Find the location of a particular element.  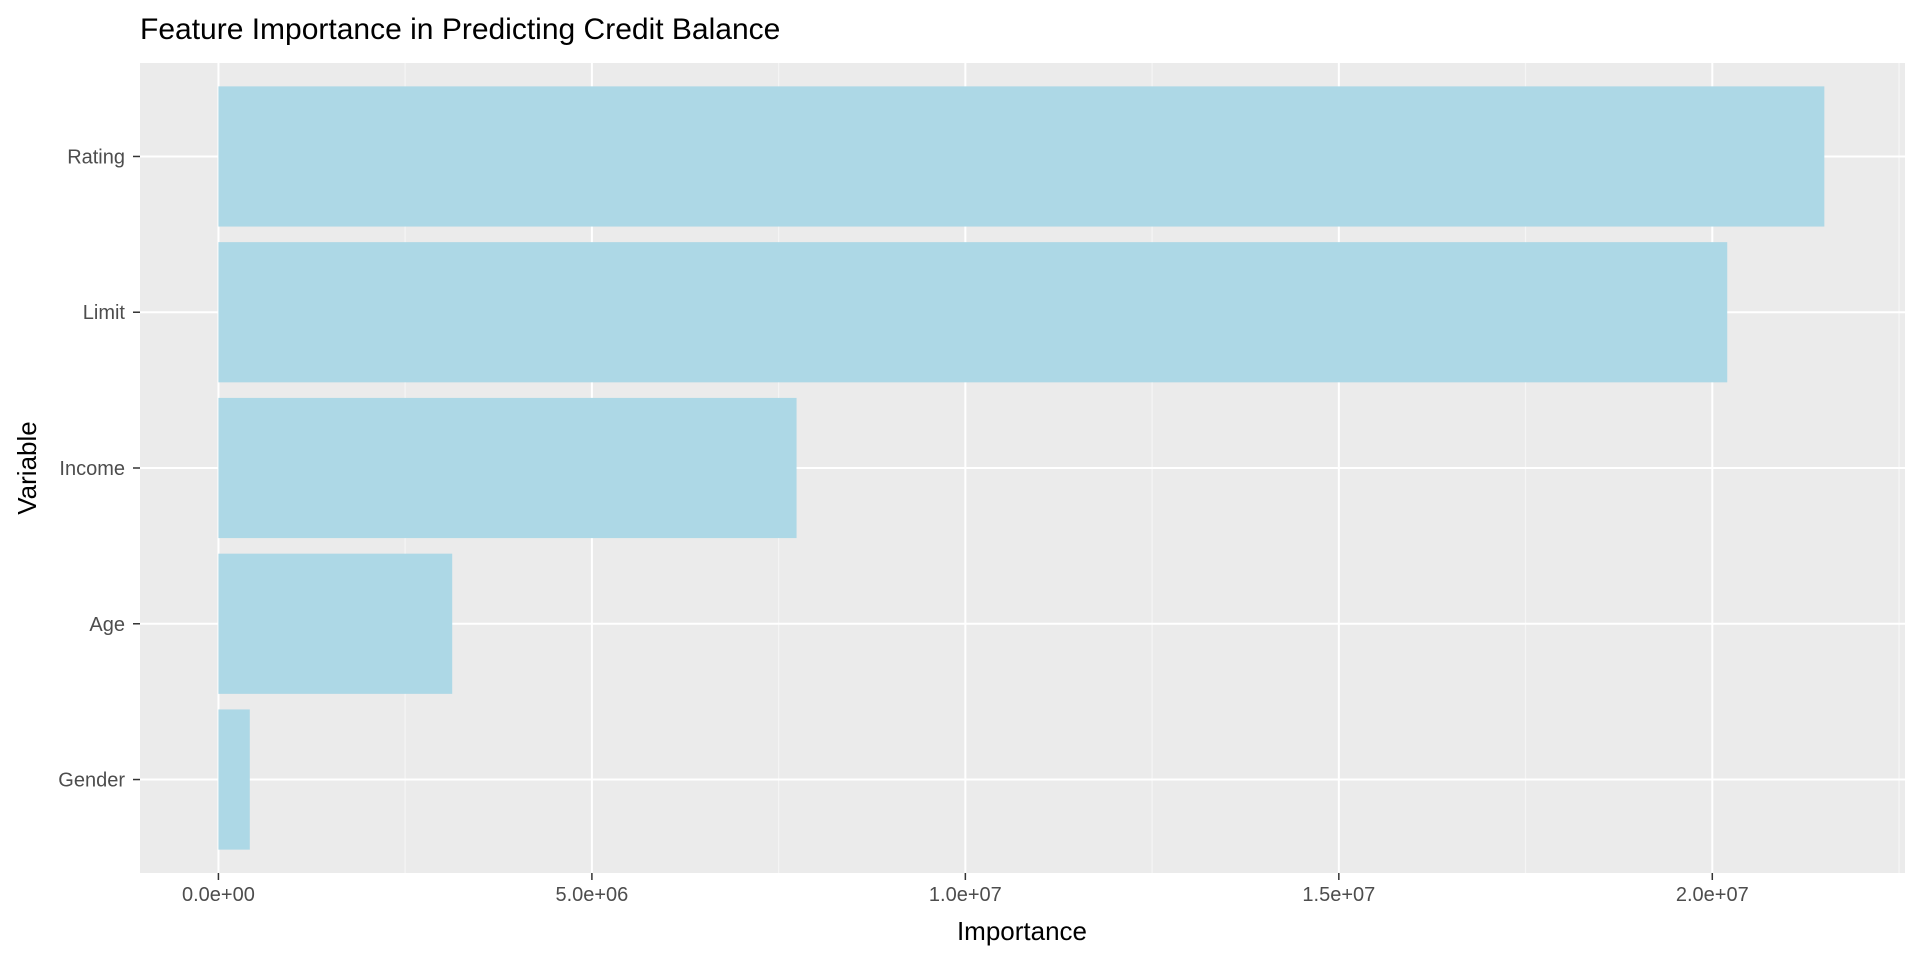

x-tick-label: 0.0e+00 is located at coordinates (218, 895).